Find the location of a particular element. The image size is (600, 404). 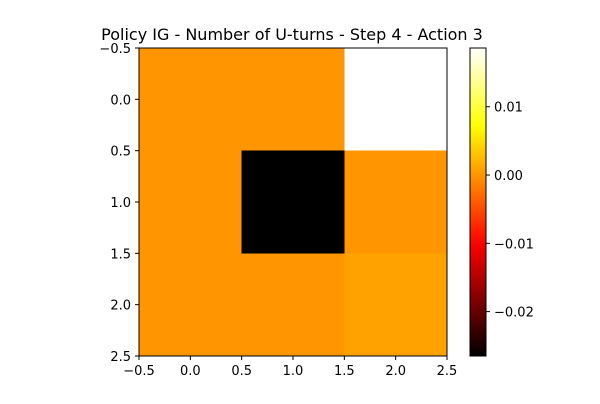

y-tick-label: 0.0 is located at coordinates (120, 100).